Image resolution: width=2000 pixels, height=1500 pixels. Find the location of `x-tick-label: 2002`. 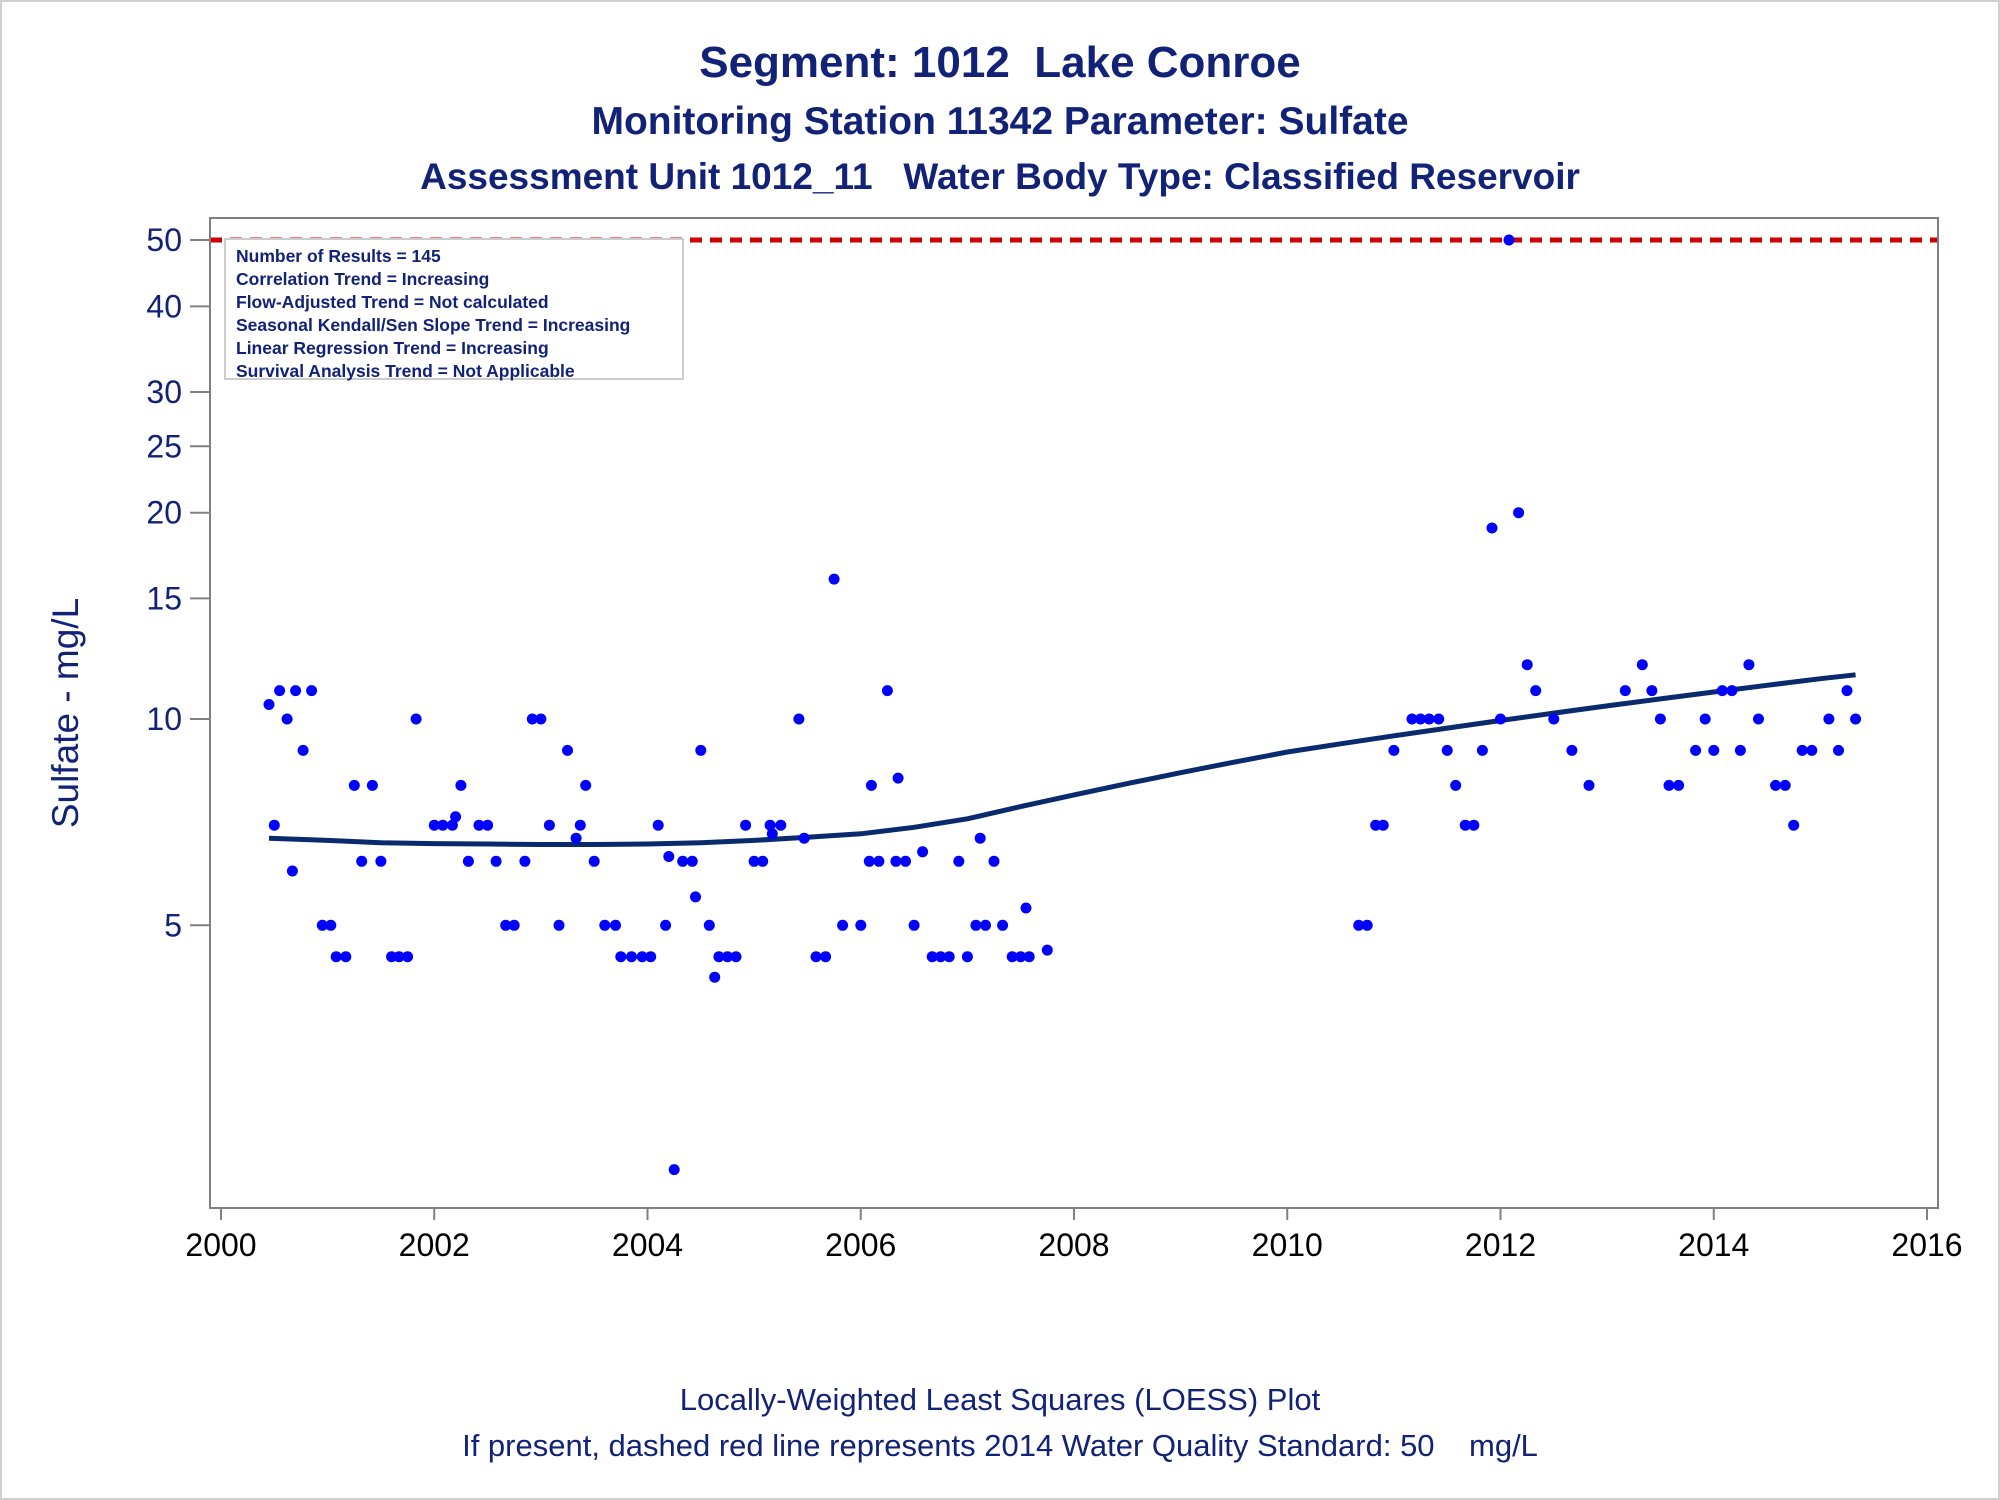

x-tick-label: 2002 is located at coordinates (434, 1245).